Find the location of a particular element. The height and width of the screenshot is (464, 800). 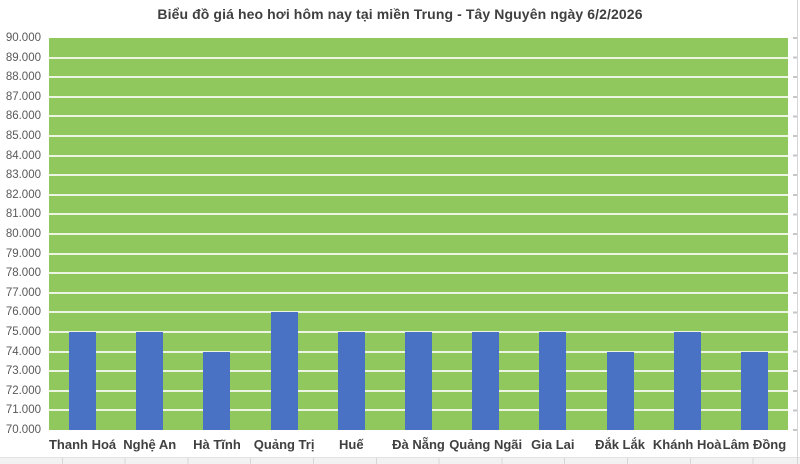

y-tick-label: 82.000 is located at coordinates (23, 194).